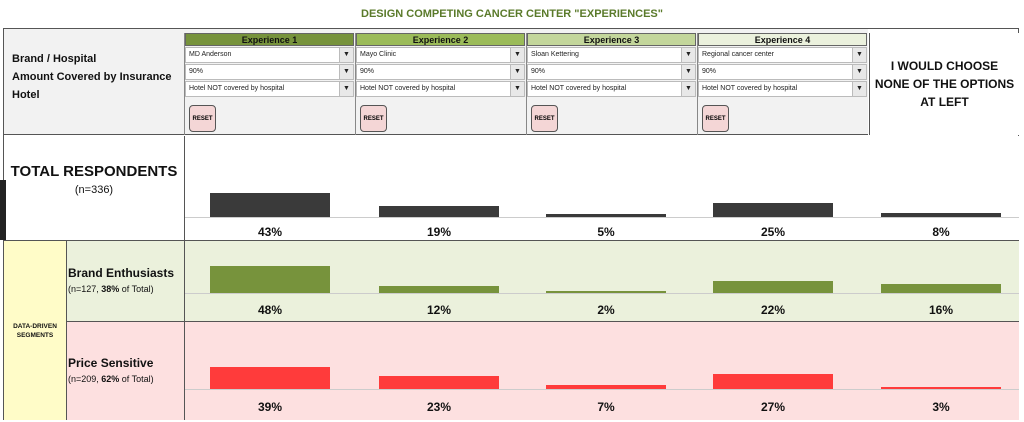  I want to click on experience-4-coverage-select: 90% ▼, so click(782, 72).